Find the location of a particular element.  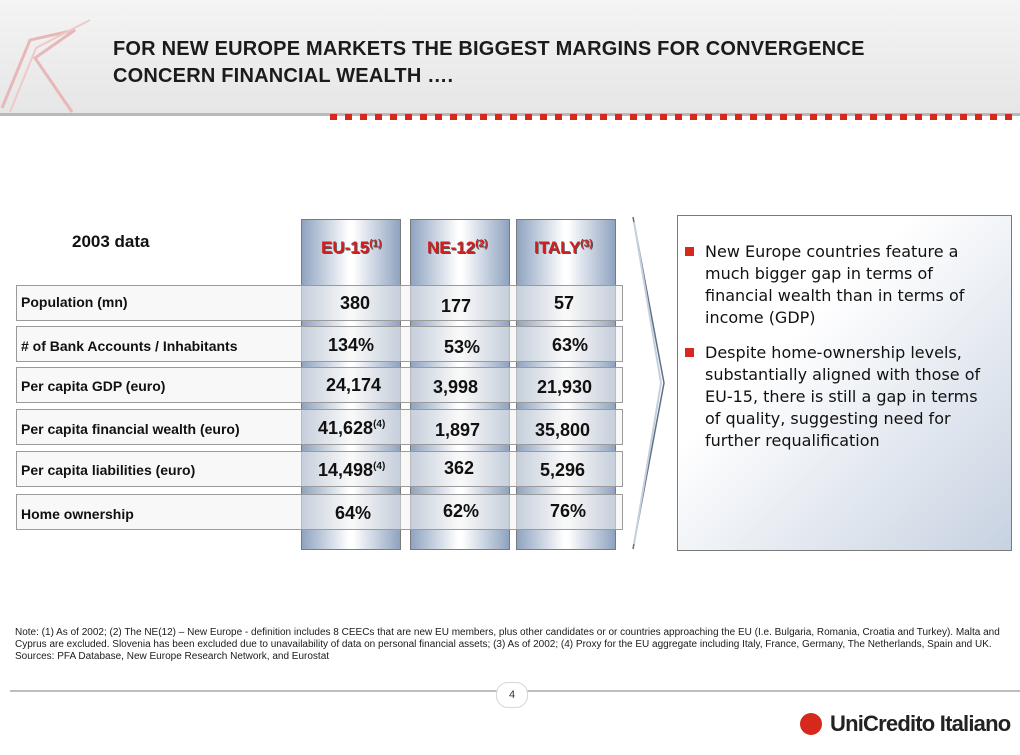

key-findings-box is located at coordinates (844, 383).